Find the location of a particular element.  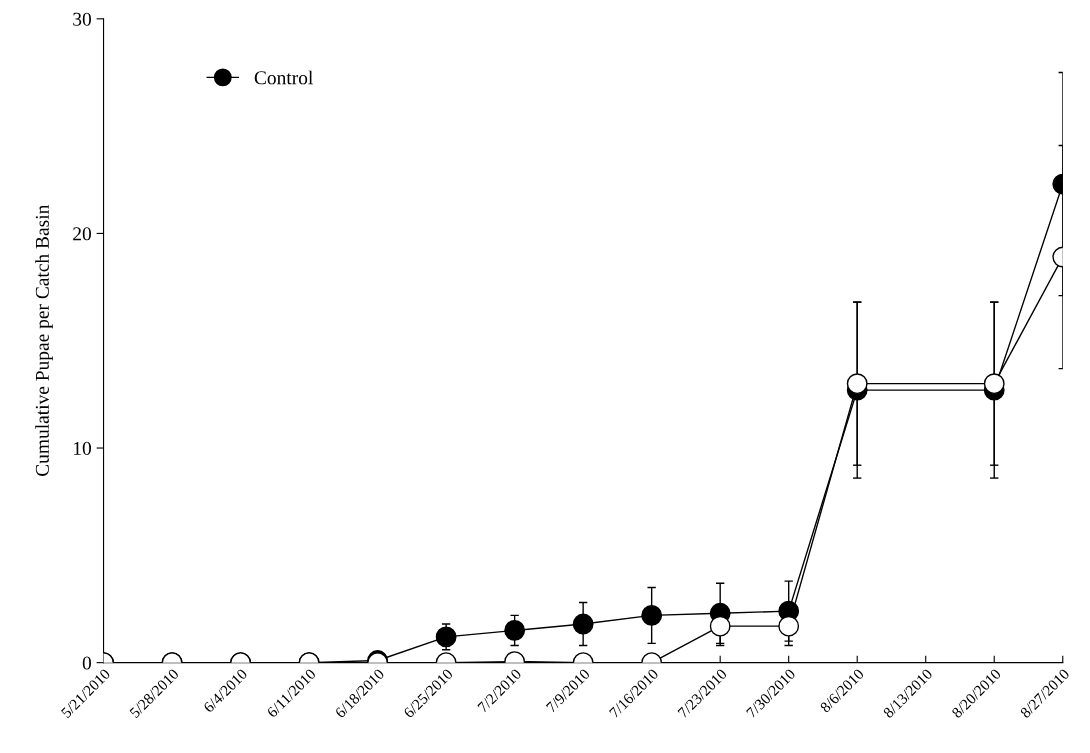

y-axis-title: Cumulative Pupae per Catch Basin is located at coordinates (44, 340).